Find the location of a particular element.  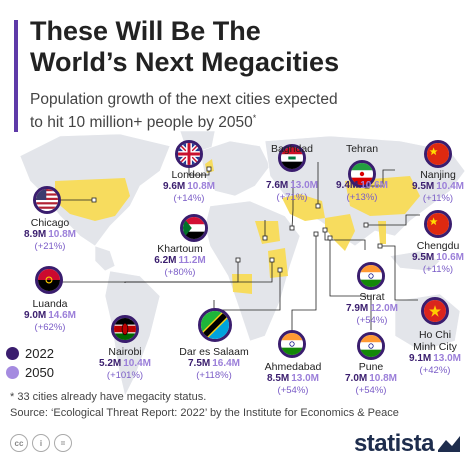

connector-nairobi is located at coordinates (198, 272).